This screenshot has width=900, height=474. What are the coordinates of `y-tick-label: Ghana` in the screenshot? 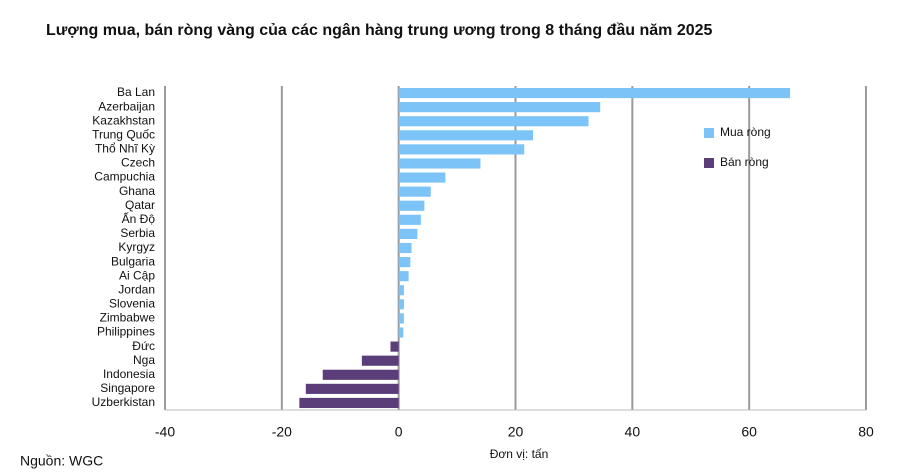 It's located at (137, 191).